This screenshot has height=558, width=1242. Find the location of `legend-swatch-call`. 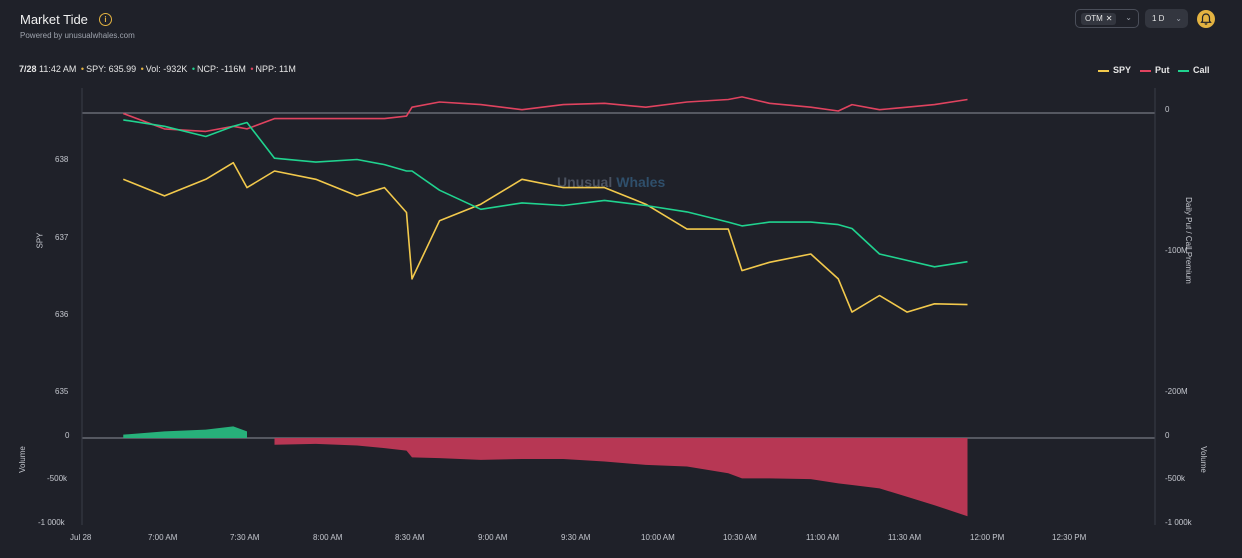

legend-swatch-call is located at coordinates (1183, 70).